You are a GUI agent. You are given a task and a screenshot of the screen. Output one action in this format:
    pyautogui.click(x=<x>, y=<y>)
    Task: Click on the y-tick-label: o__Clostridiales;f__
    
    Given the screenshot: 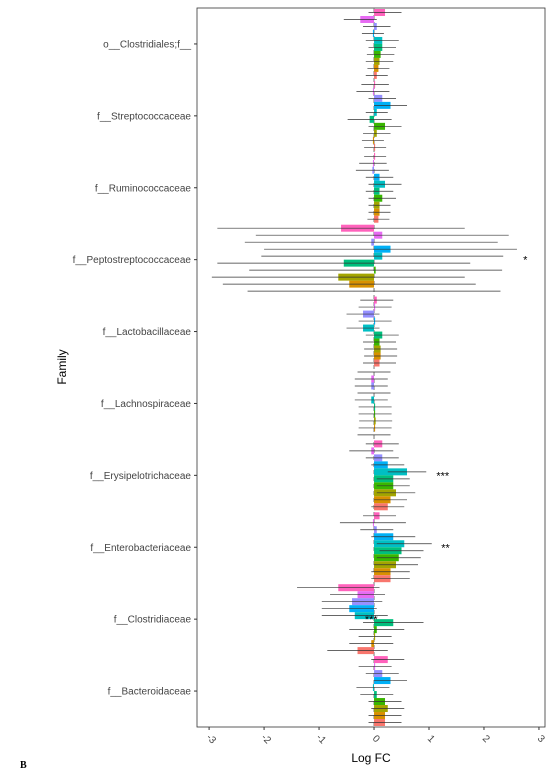 What is the action you would take?
    pyautogui.click(x=147, y=44)
    